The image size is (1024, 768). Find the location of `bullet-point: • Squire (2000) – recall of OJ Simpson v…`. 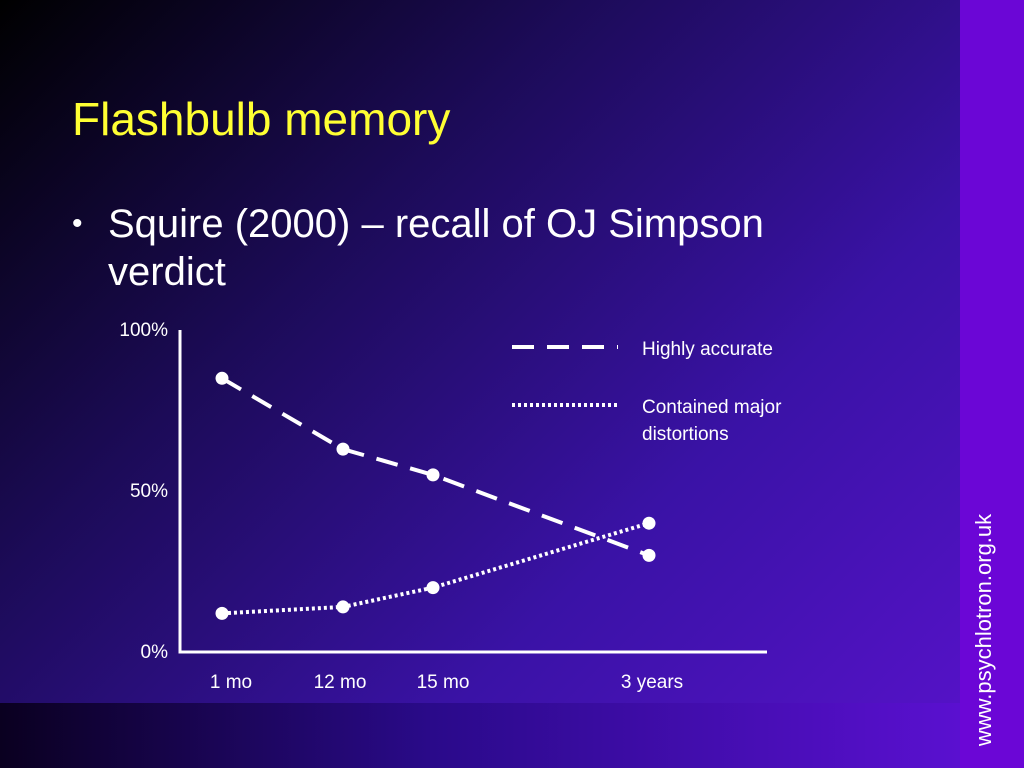

bullet-point: • Squire (2000) – recall of OJ Simpson v… is located at coordinates (482, 248).